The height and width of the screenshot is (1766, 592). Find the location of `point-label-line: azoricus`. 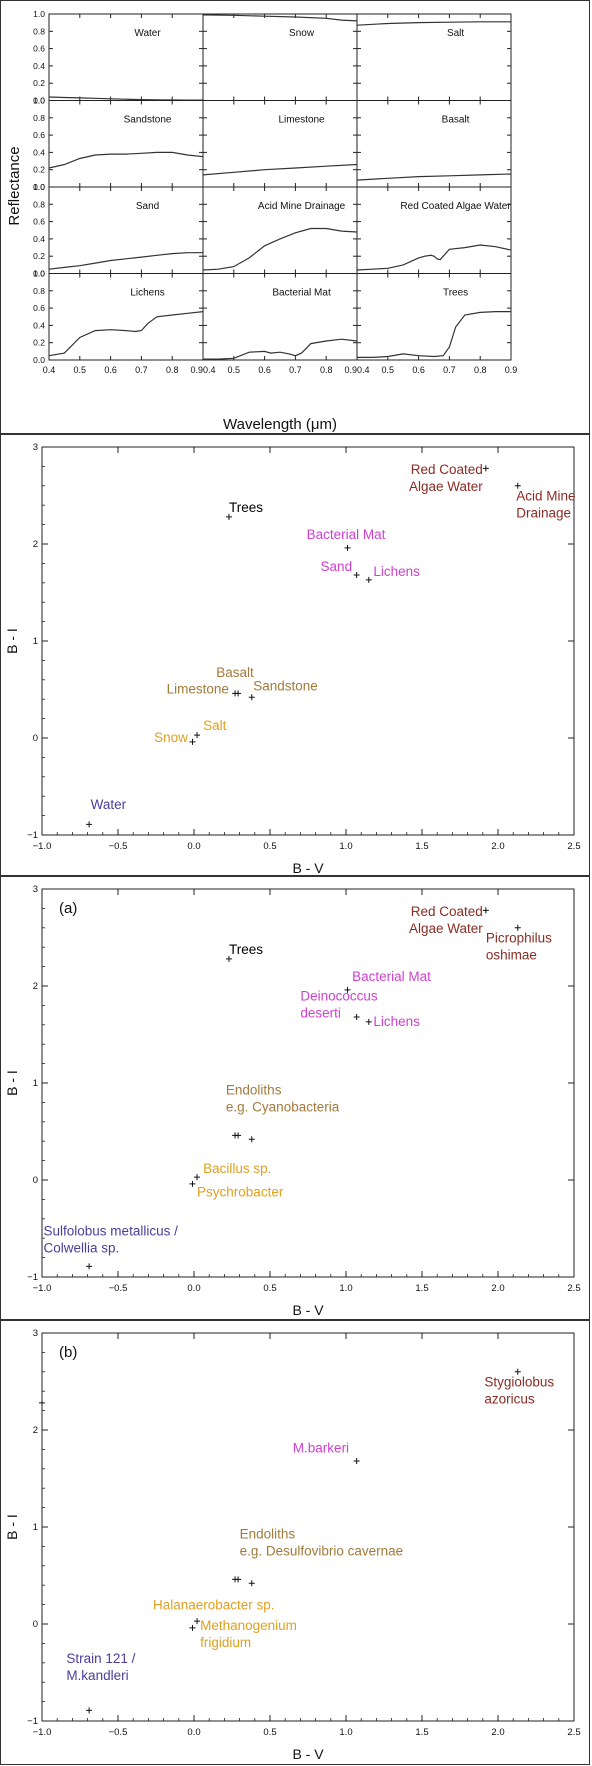

point-label-line: azoricus is located at coordinates (509, 1398).